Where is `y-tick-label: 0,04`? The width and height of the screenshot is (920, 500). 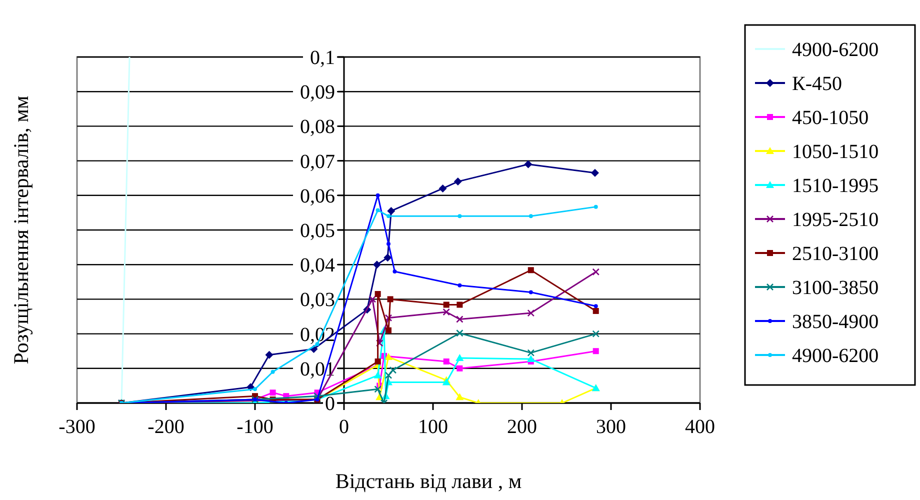
y-tick-label: 0,04 is located at coordinates (317, 265).